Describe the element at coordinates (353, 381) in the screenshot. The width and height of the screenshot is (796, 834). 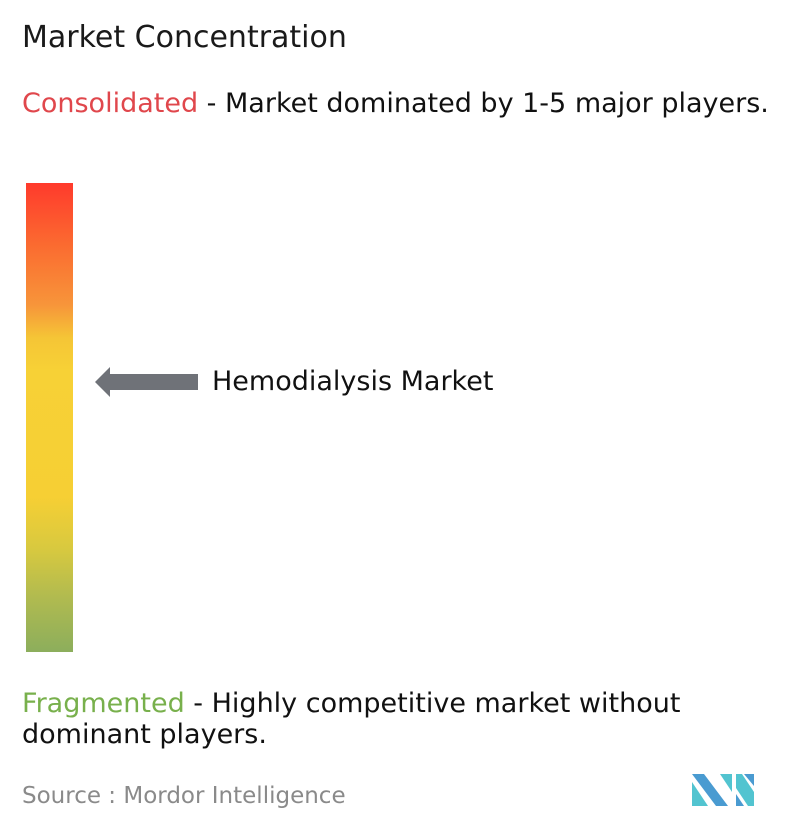
I see `market-marker-label: Hemodialysis Market` at that location.